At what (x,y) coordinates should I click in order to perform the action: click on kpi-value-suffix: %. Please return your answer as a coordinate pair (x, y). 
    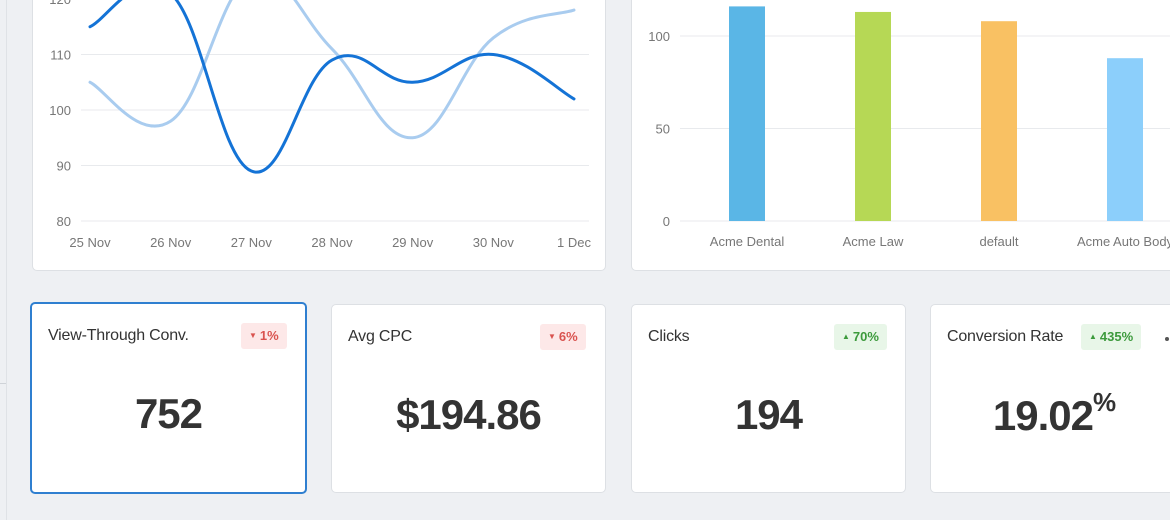
    Looking at the image, I should click on (1104, 402).